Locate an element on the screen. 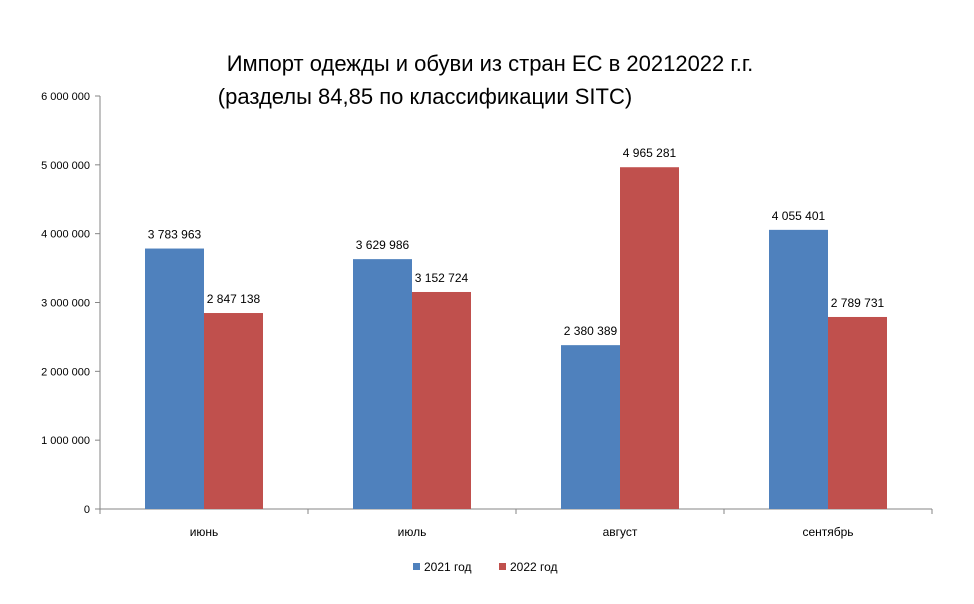 This screenshot has width=974, height=604. chart-title-line2: (разделы 84,85 по классификации SITC) is located at coordinates (425, 96).